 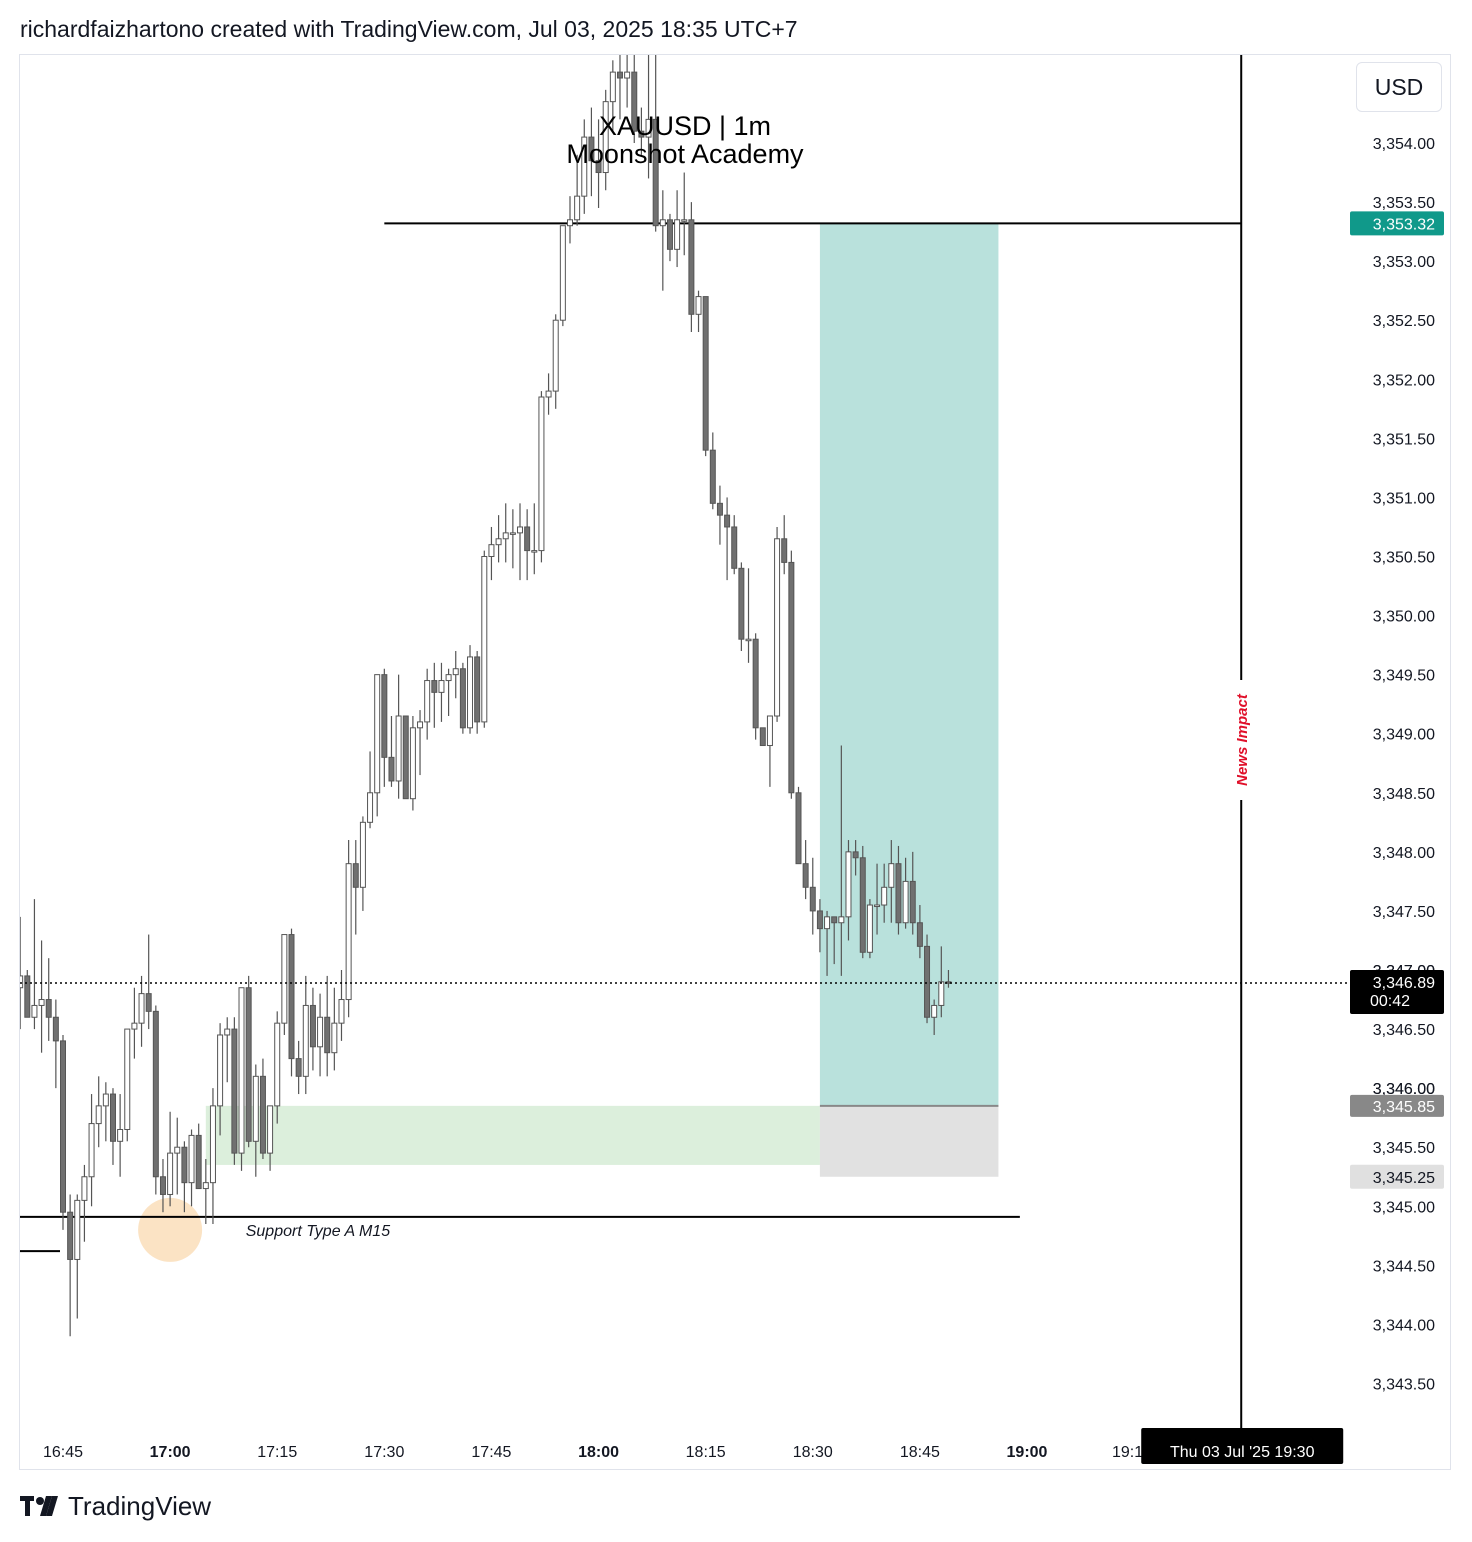 I want to click on y-tick-label: 3,352.50, so click(x=1404, y=321).